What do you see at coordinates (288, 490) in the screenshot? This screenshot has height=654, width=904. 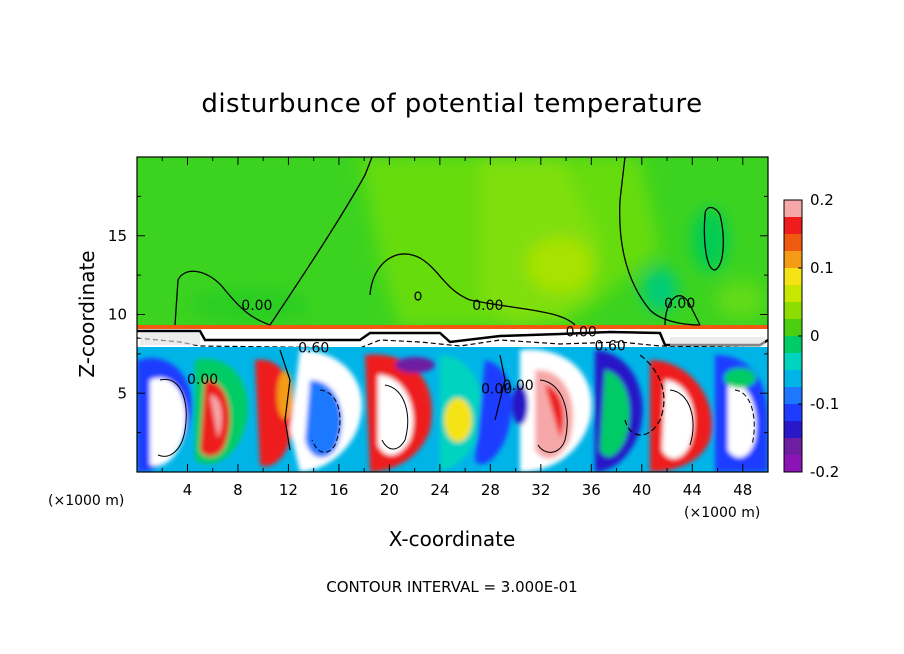 I see `x-tick-label: 12` at bounding box center [288, 490].